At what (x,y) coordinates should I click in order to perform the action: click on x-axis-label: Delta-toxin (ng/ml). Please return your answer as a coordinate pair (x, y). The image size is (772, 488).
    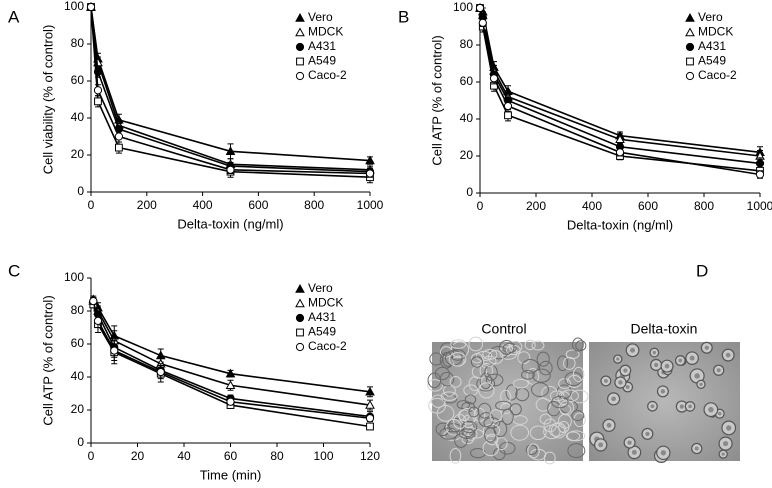
    Looking at the image, I should click on (620, 224).